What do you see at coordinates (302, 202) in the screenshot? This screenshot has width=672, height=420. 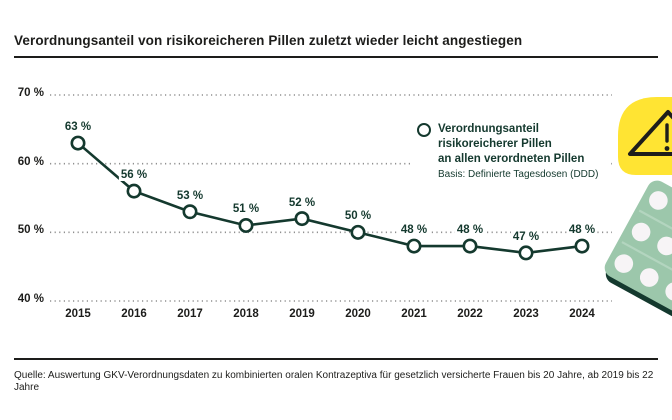 I see `data-point-label: 52 %` at bounding box center [302, 202].